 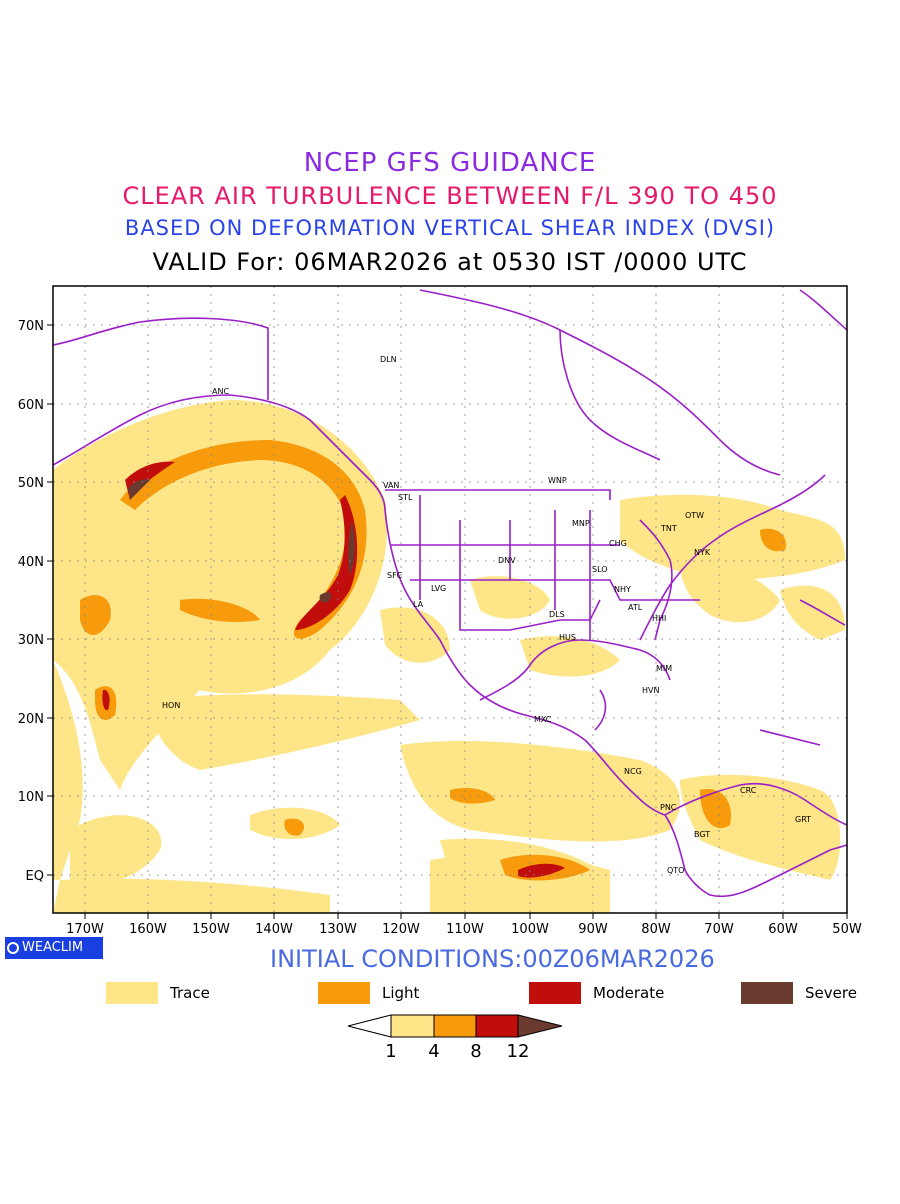 What do you see at coordinates (656, 929) in the screenshot?
I see `lon-label-80w: 80W` at bounding box center [656, 929].